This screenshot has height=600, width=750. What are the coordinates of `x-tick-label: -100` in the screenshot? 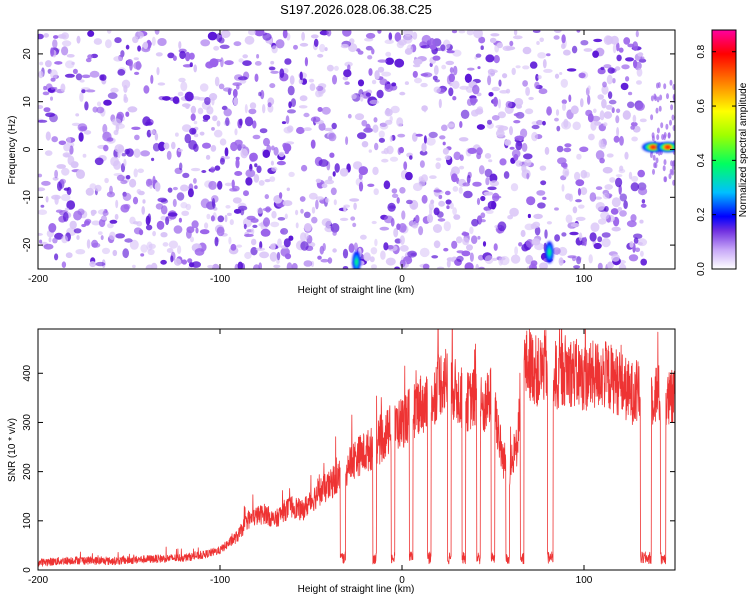 It's located at (220, 279).